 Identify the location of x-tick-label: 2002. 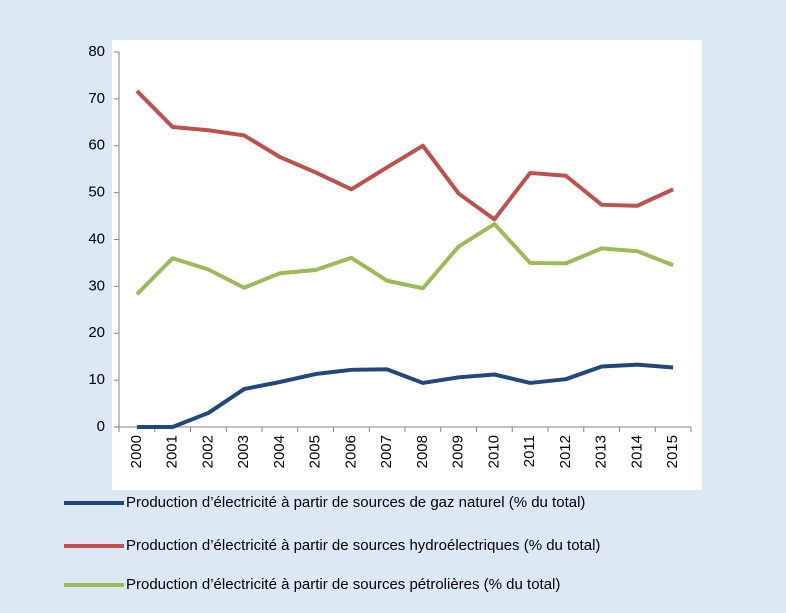
(207, 451).